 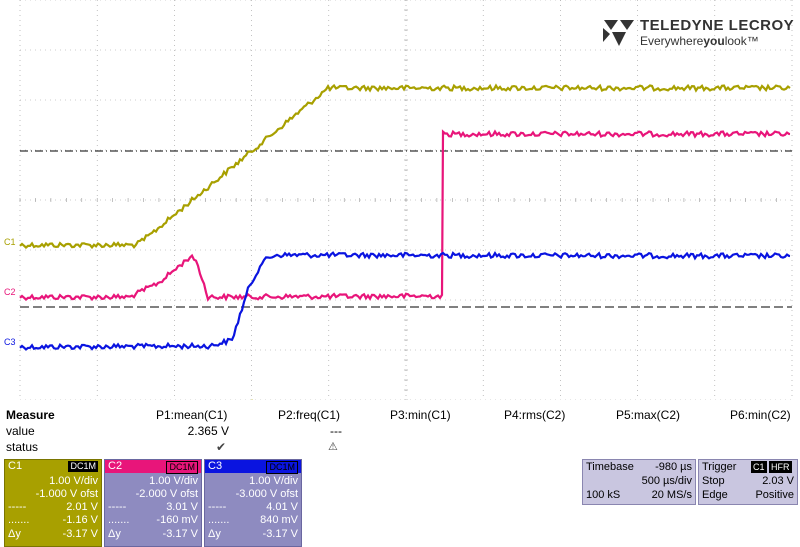 What do you see at coordinates (774, 495) in the screenshot?
I see `trigger-slope: Positive` at bounding box center [774, 495].